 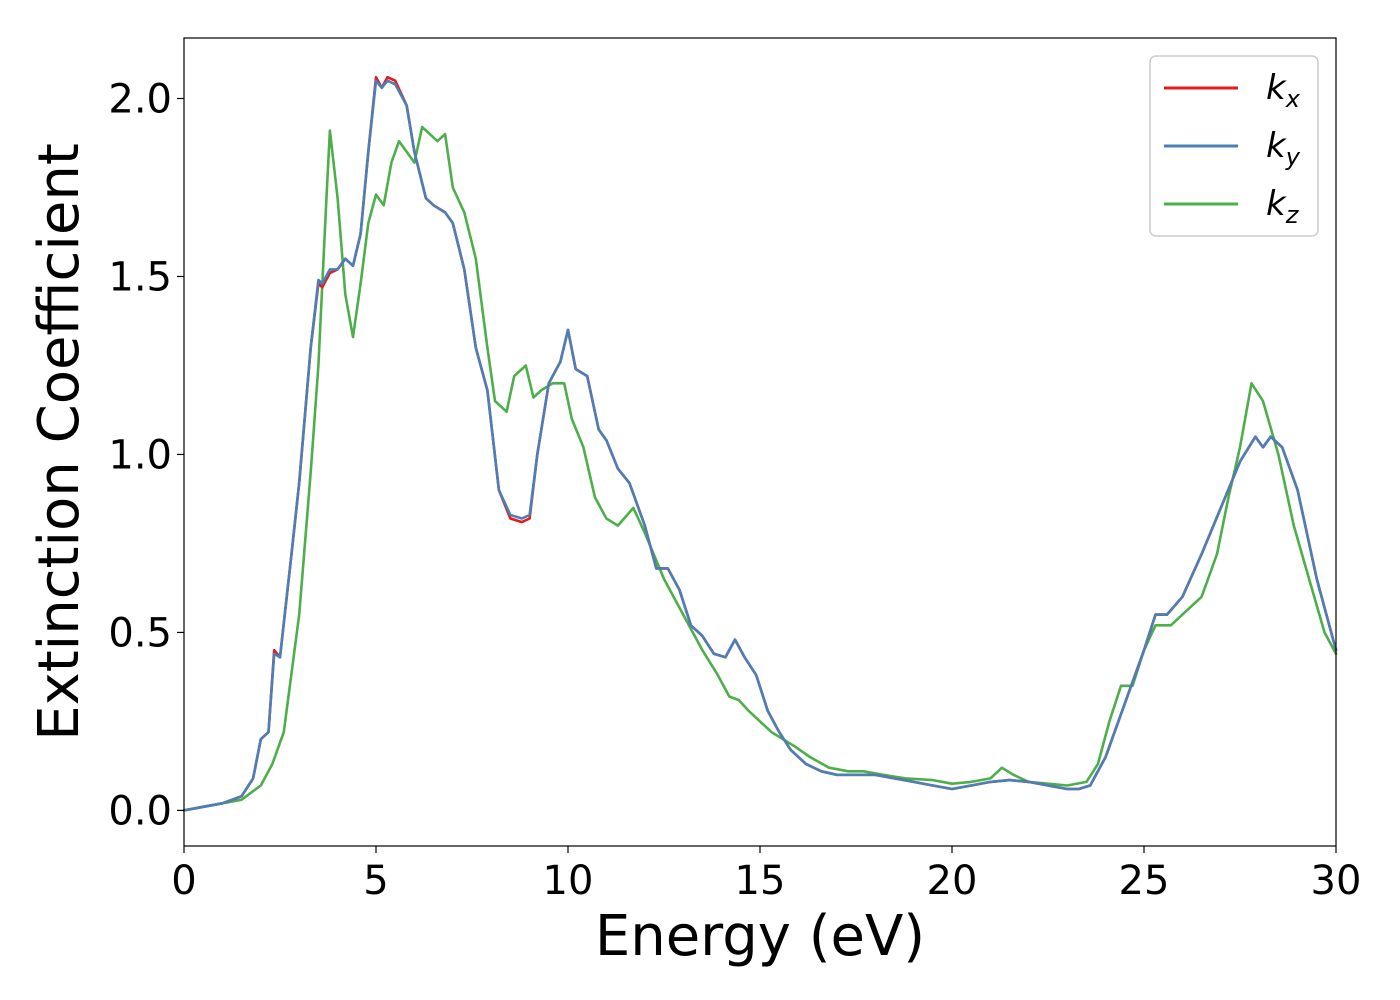 What do you see at coordinates (760, 936) in the screenshot?
I see `x-axis-label: Energy (eV)` at bounding box center [760, 936].